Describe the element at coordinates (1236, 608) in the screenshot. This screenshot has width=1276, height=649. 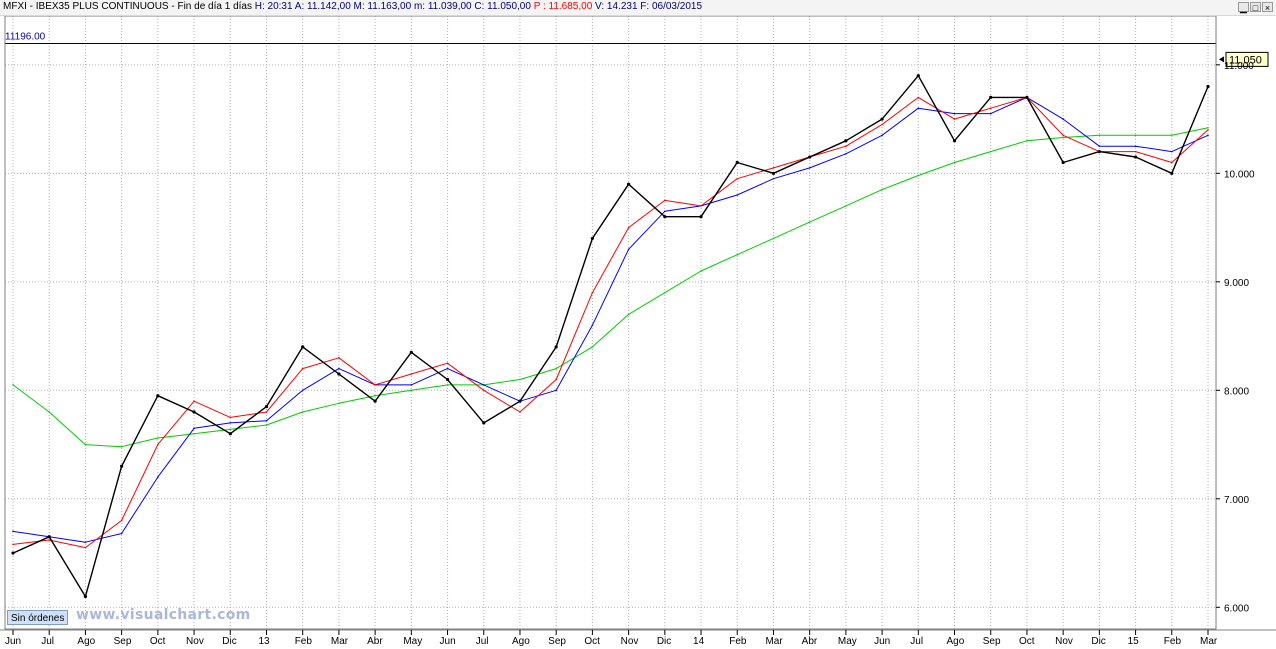
I see `y-tick-label: 6.000` at that location.